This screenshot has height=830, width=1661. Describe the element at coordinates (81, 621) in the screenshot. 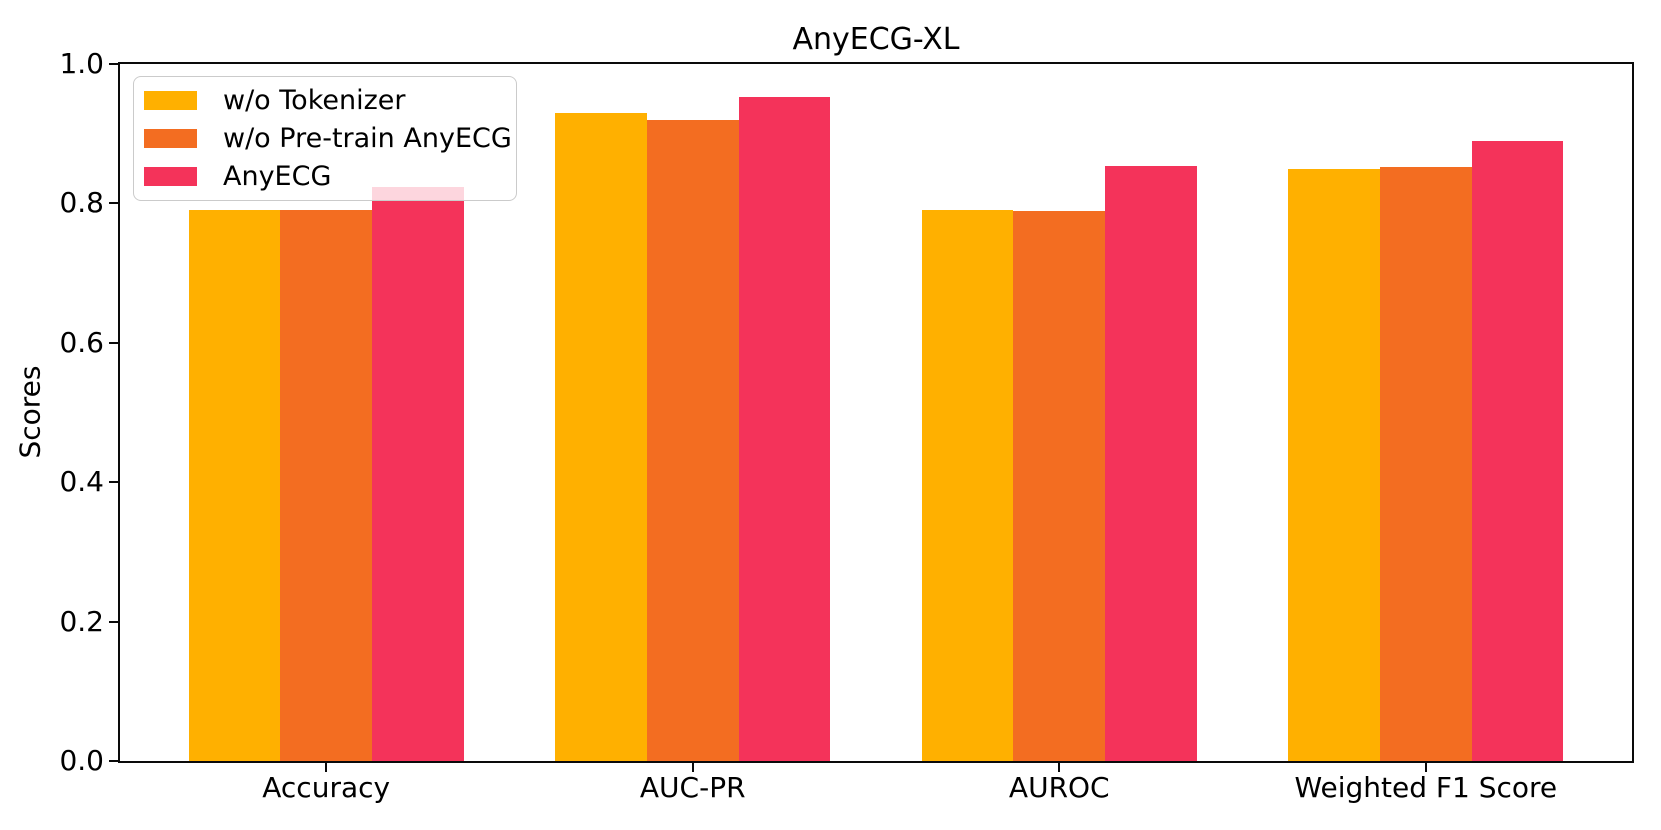

I see `y-tick-label: 0.2` at that location.